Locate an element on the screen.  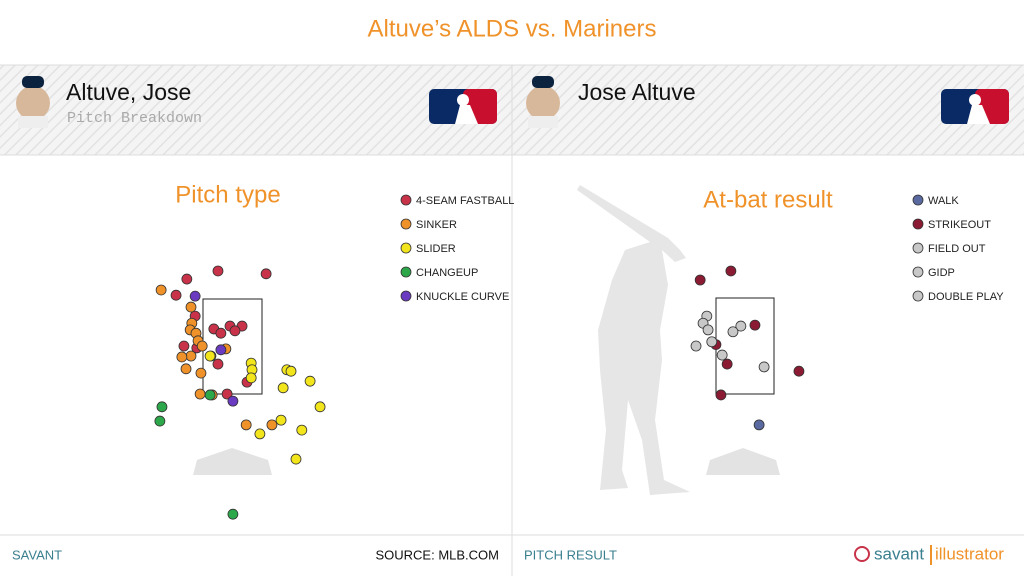
chart-title: At-bat result is located at coordinates (768, 199).